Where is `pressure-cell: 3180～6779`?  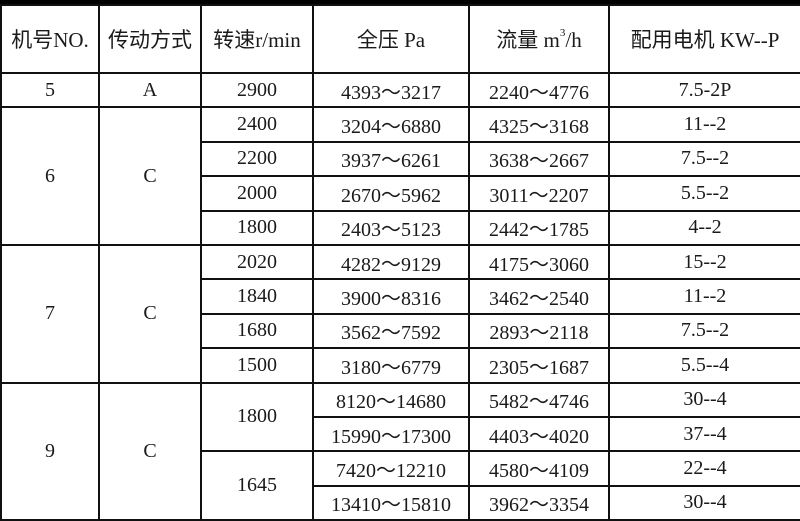
pressure-cell: 3180～6779 is located at coordinates (391, 365).